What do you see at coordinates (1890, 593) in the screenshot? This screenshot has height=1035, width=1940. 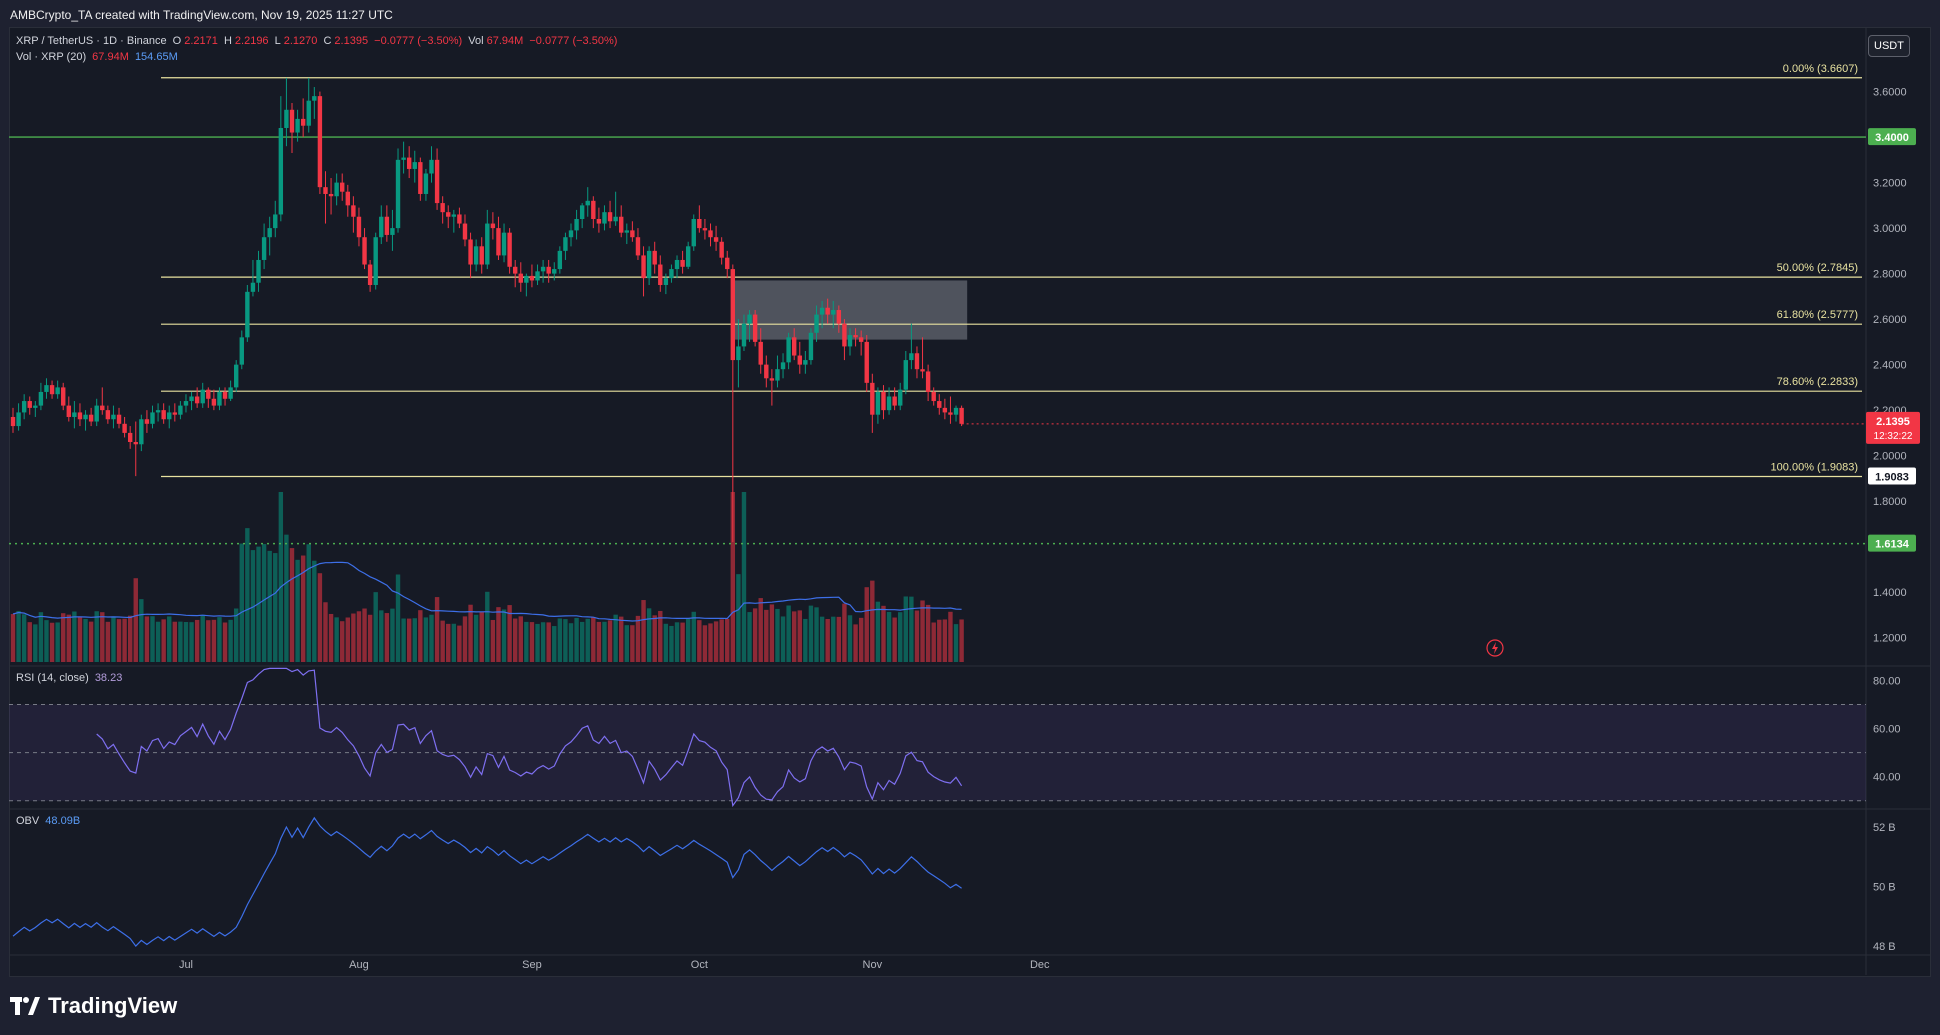 I see `price-tick-label: 1.4000` at bounding box center [1890, 593].